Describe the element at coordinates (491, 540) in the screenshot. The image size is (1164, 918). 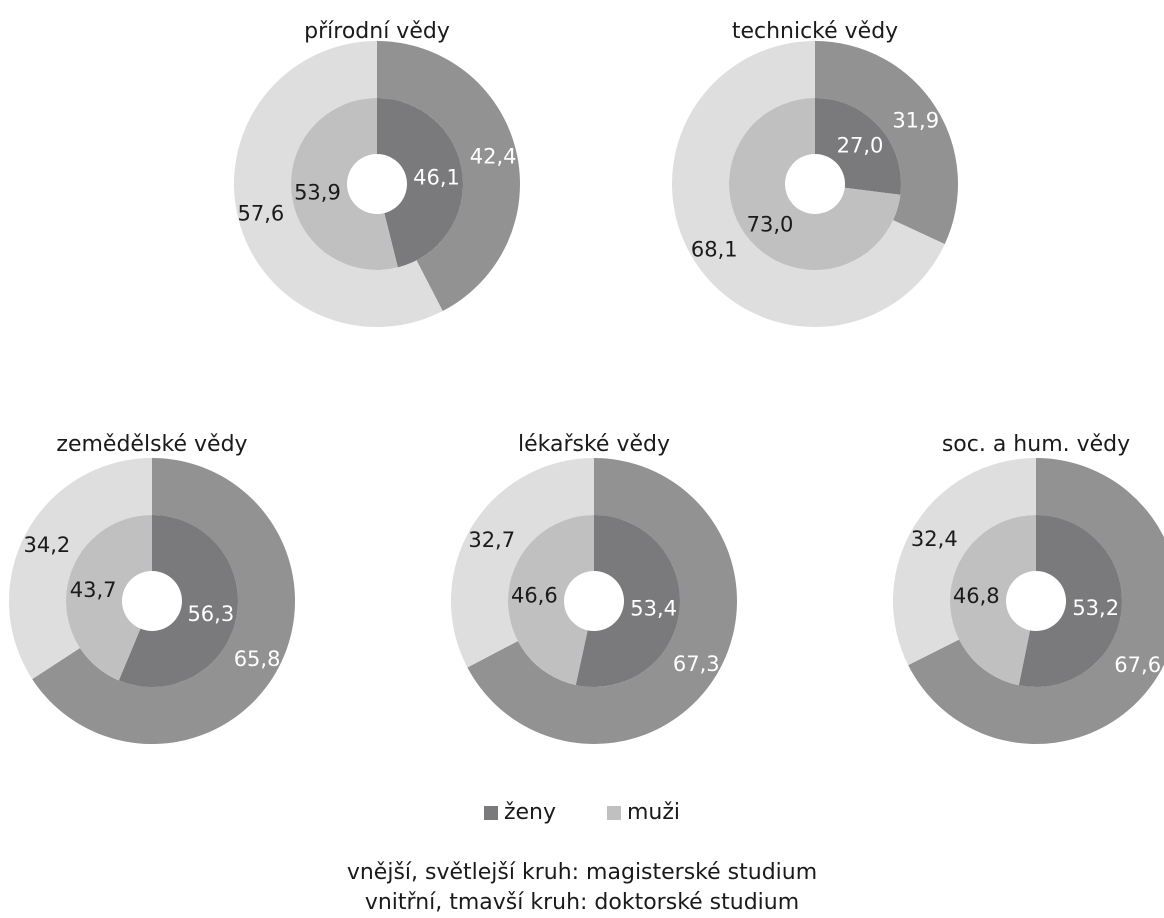
I see `data-label: 32,7` at that location.